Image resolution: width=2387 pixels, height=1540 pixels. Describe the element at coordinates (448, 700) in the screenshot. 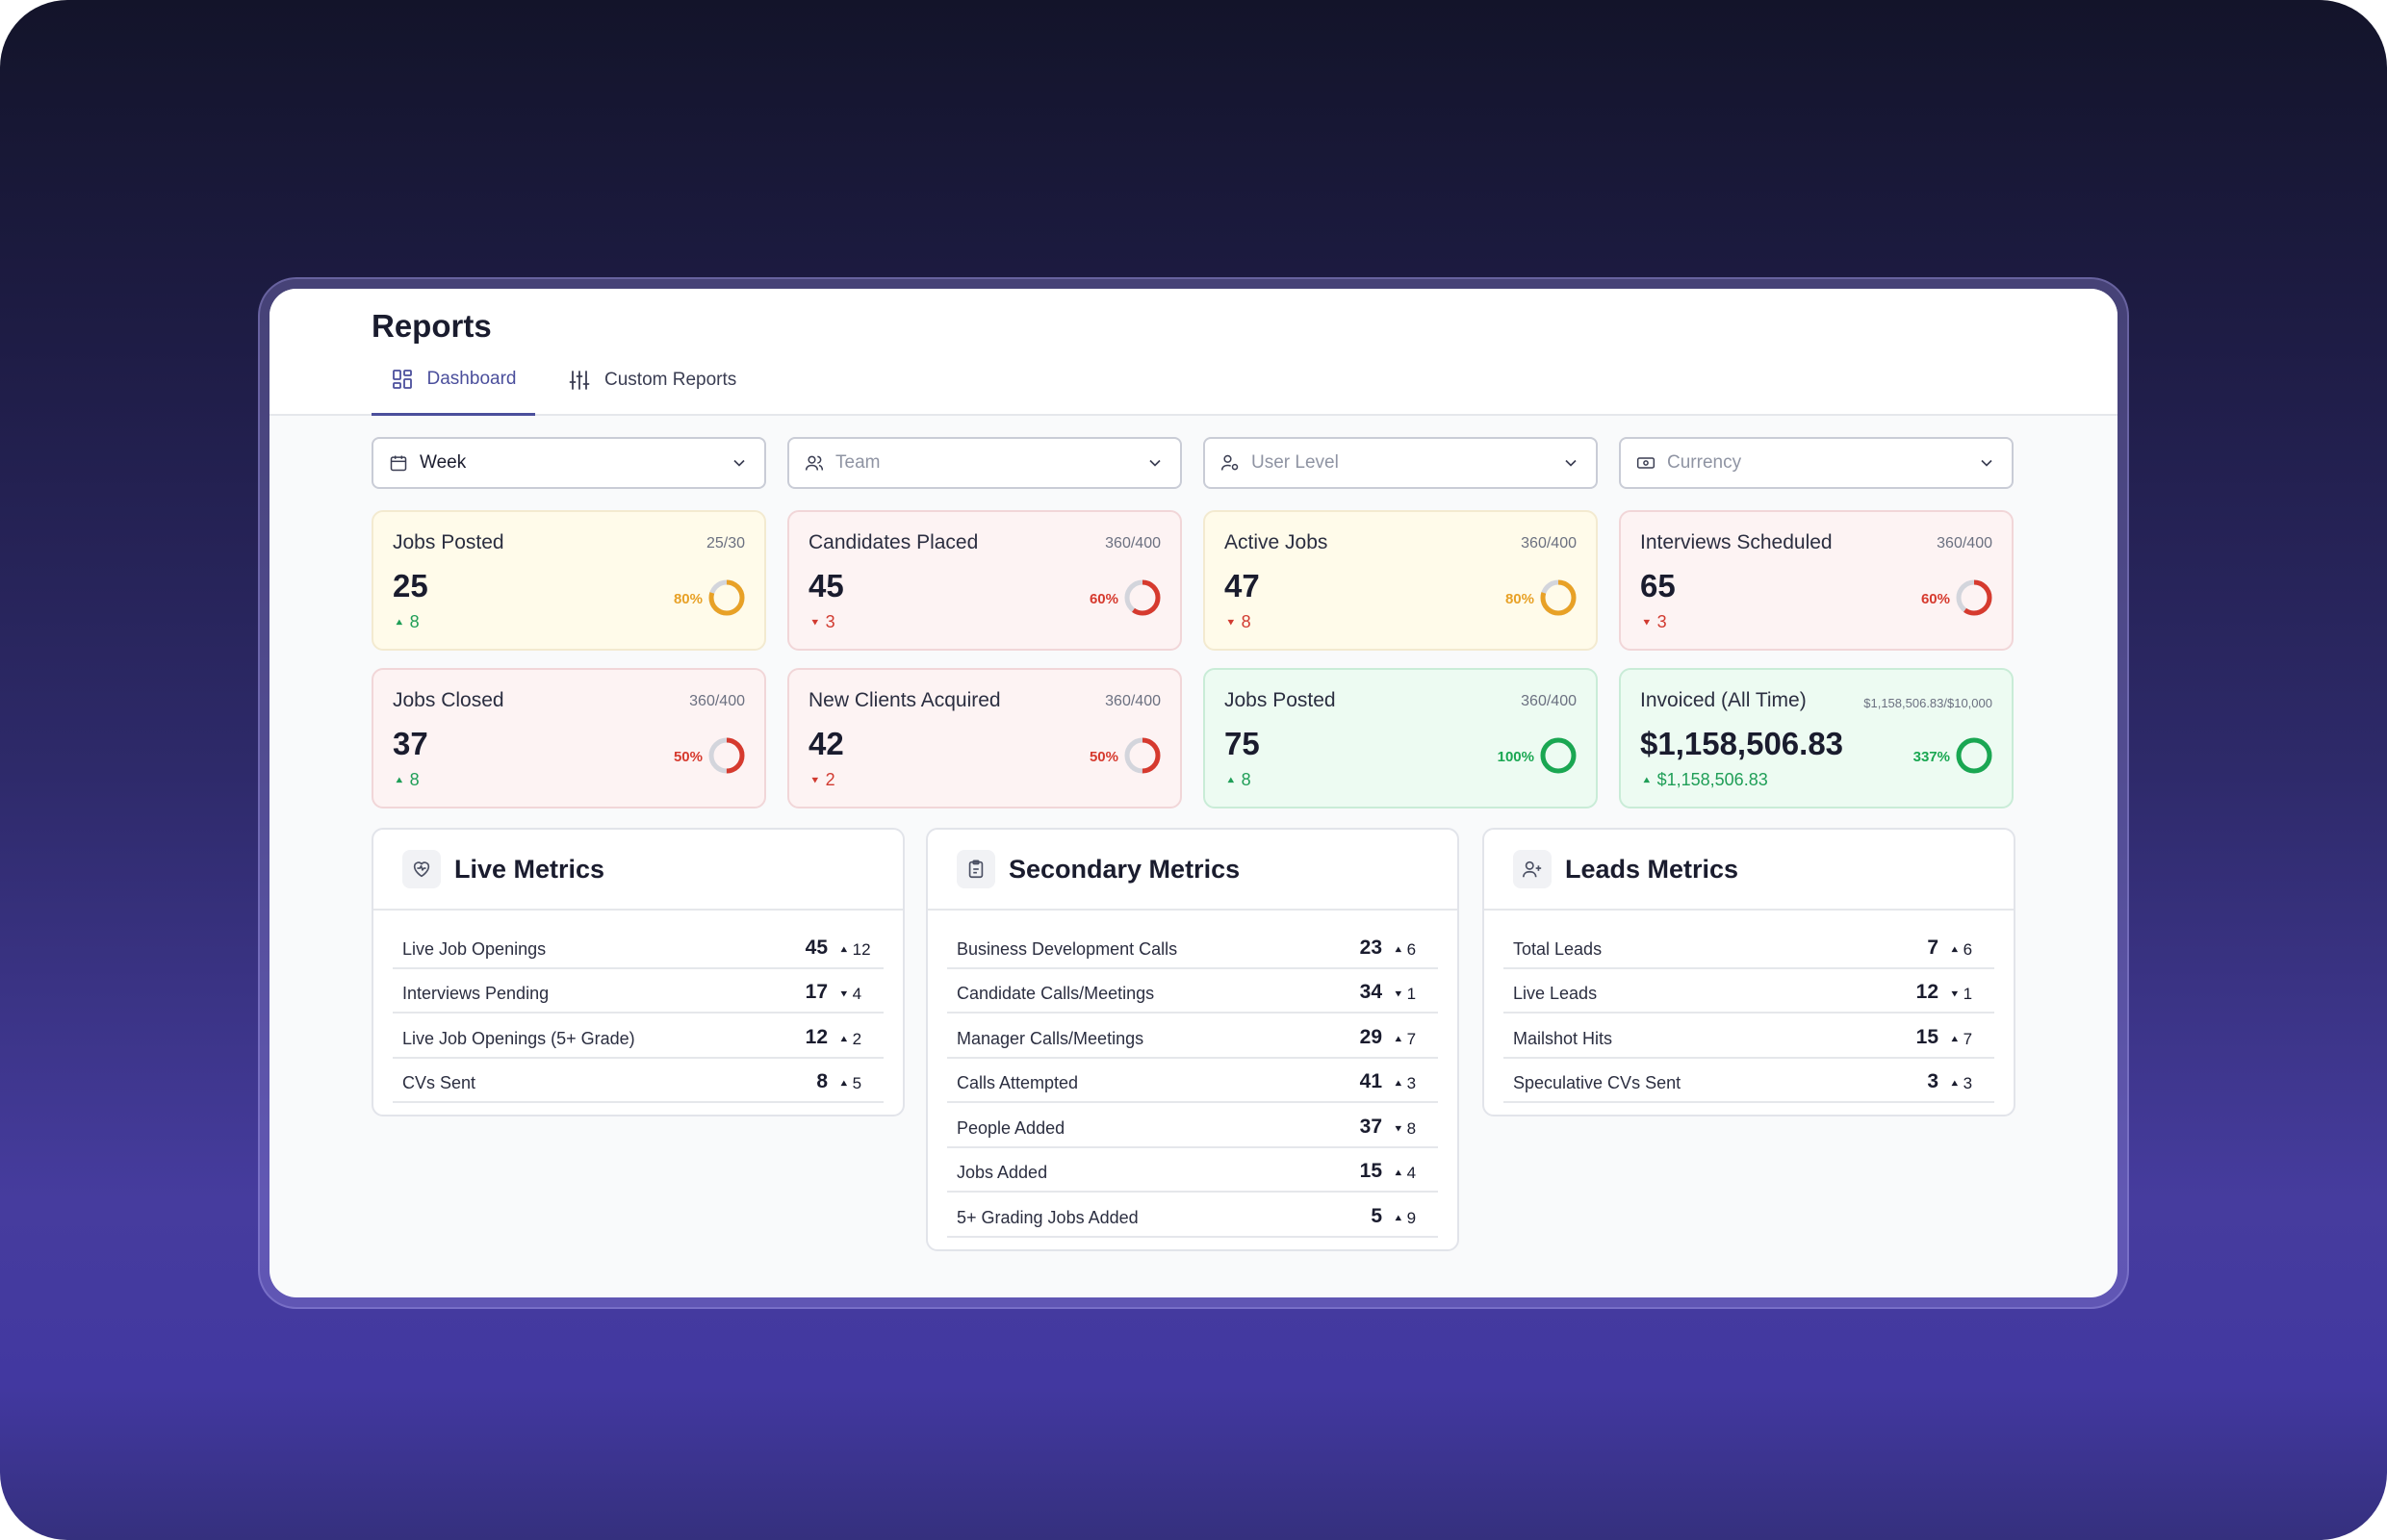

I see `kpi-label: Jobs Closed` at that location.